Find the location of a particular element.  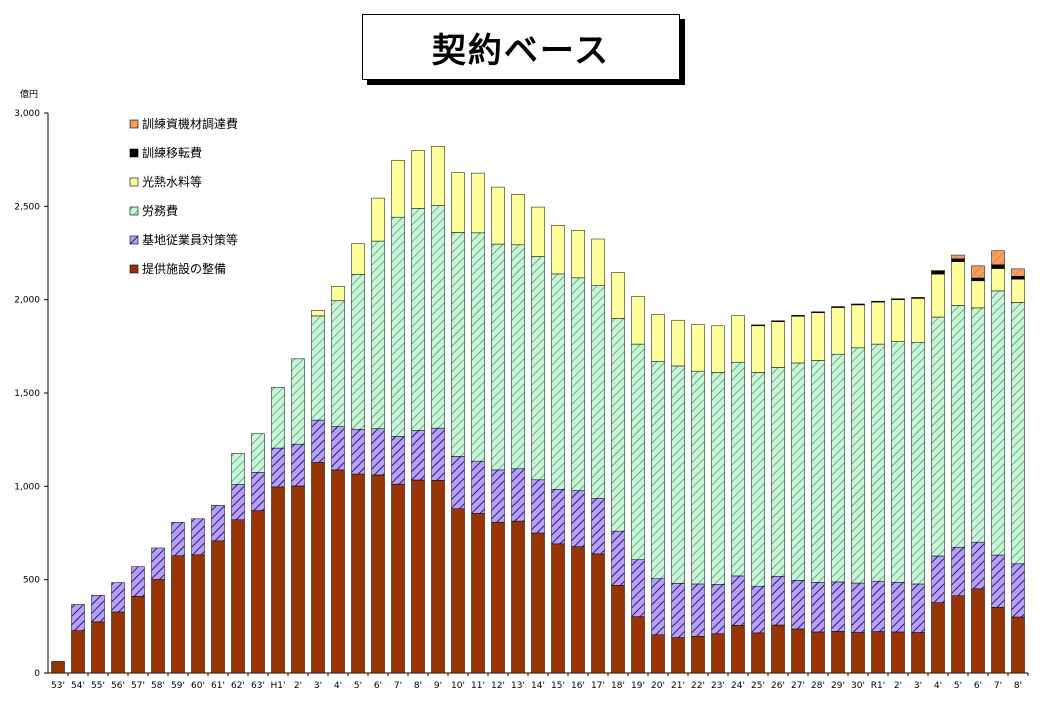

x-tick-label: 24' is located at coordinates (738, 686).